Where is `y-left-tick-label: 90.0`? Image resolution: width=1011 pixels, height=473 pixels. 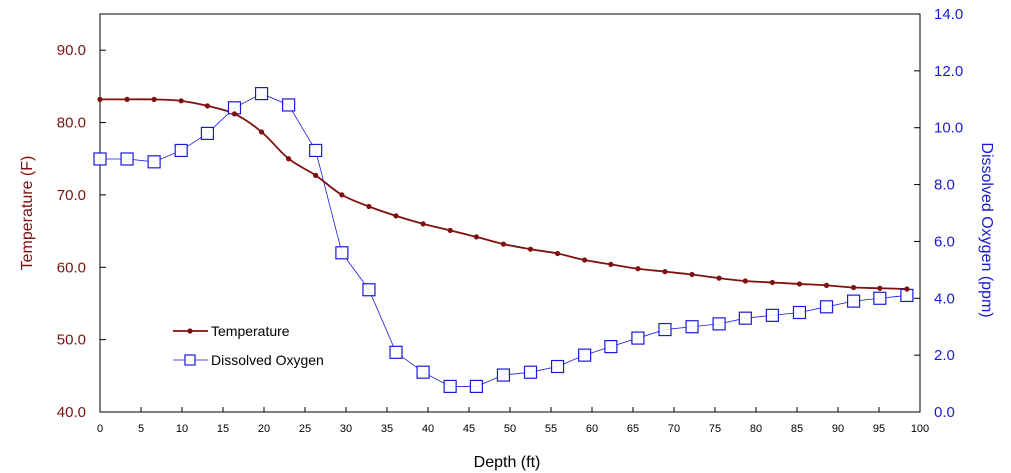
y-left-tick-label: 90.0 is located at coordinates (71, 50).